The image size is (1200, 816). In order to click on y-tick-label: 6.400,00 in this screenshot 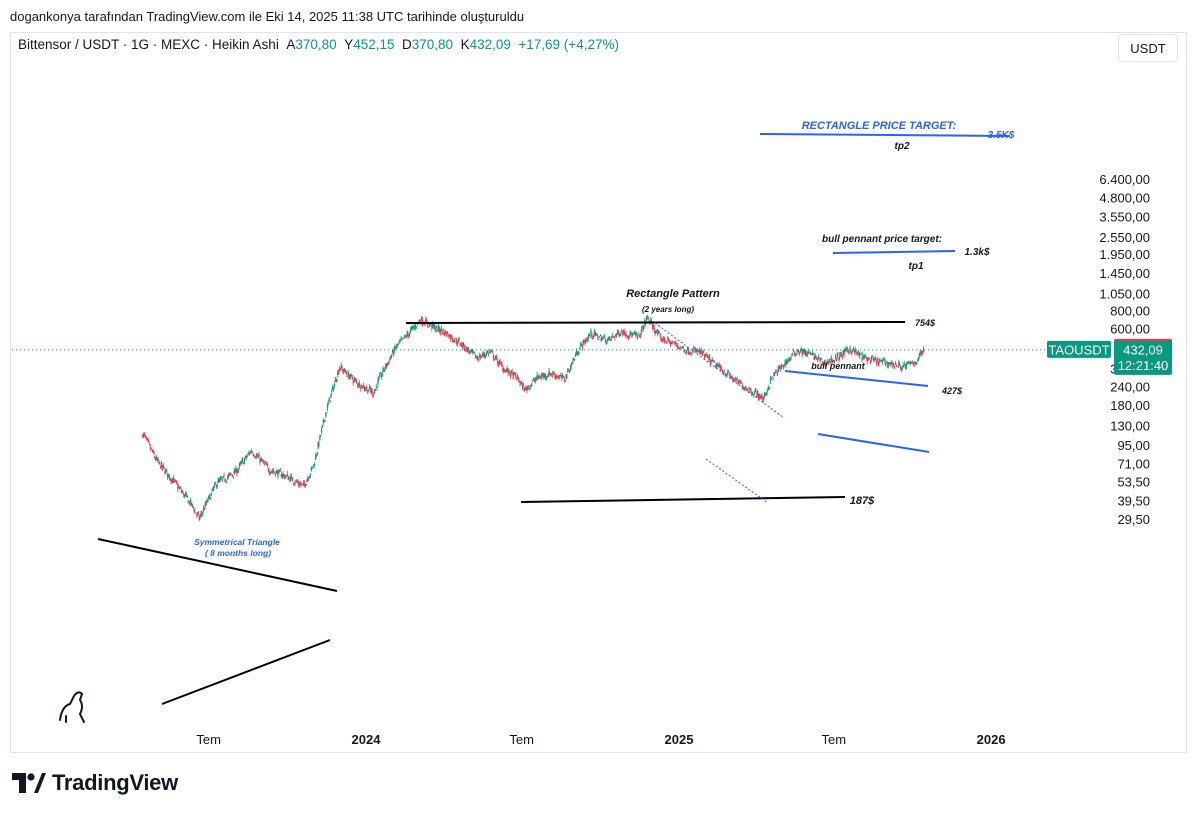, I will do `click(1124, 179)`.